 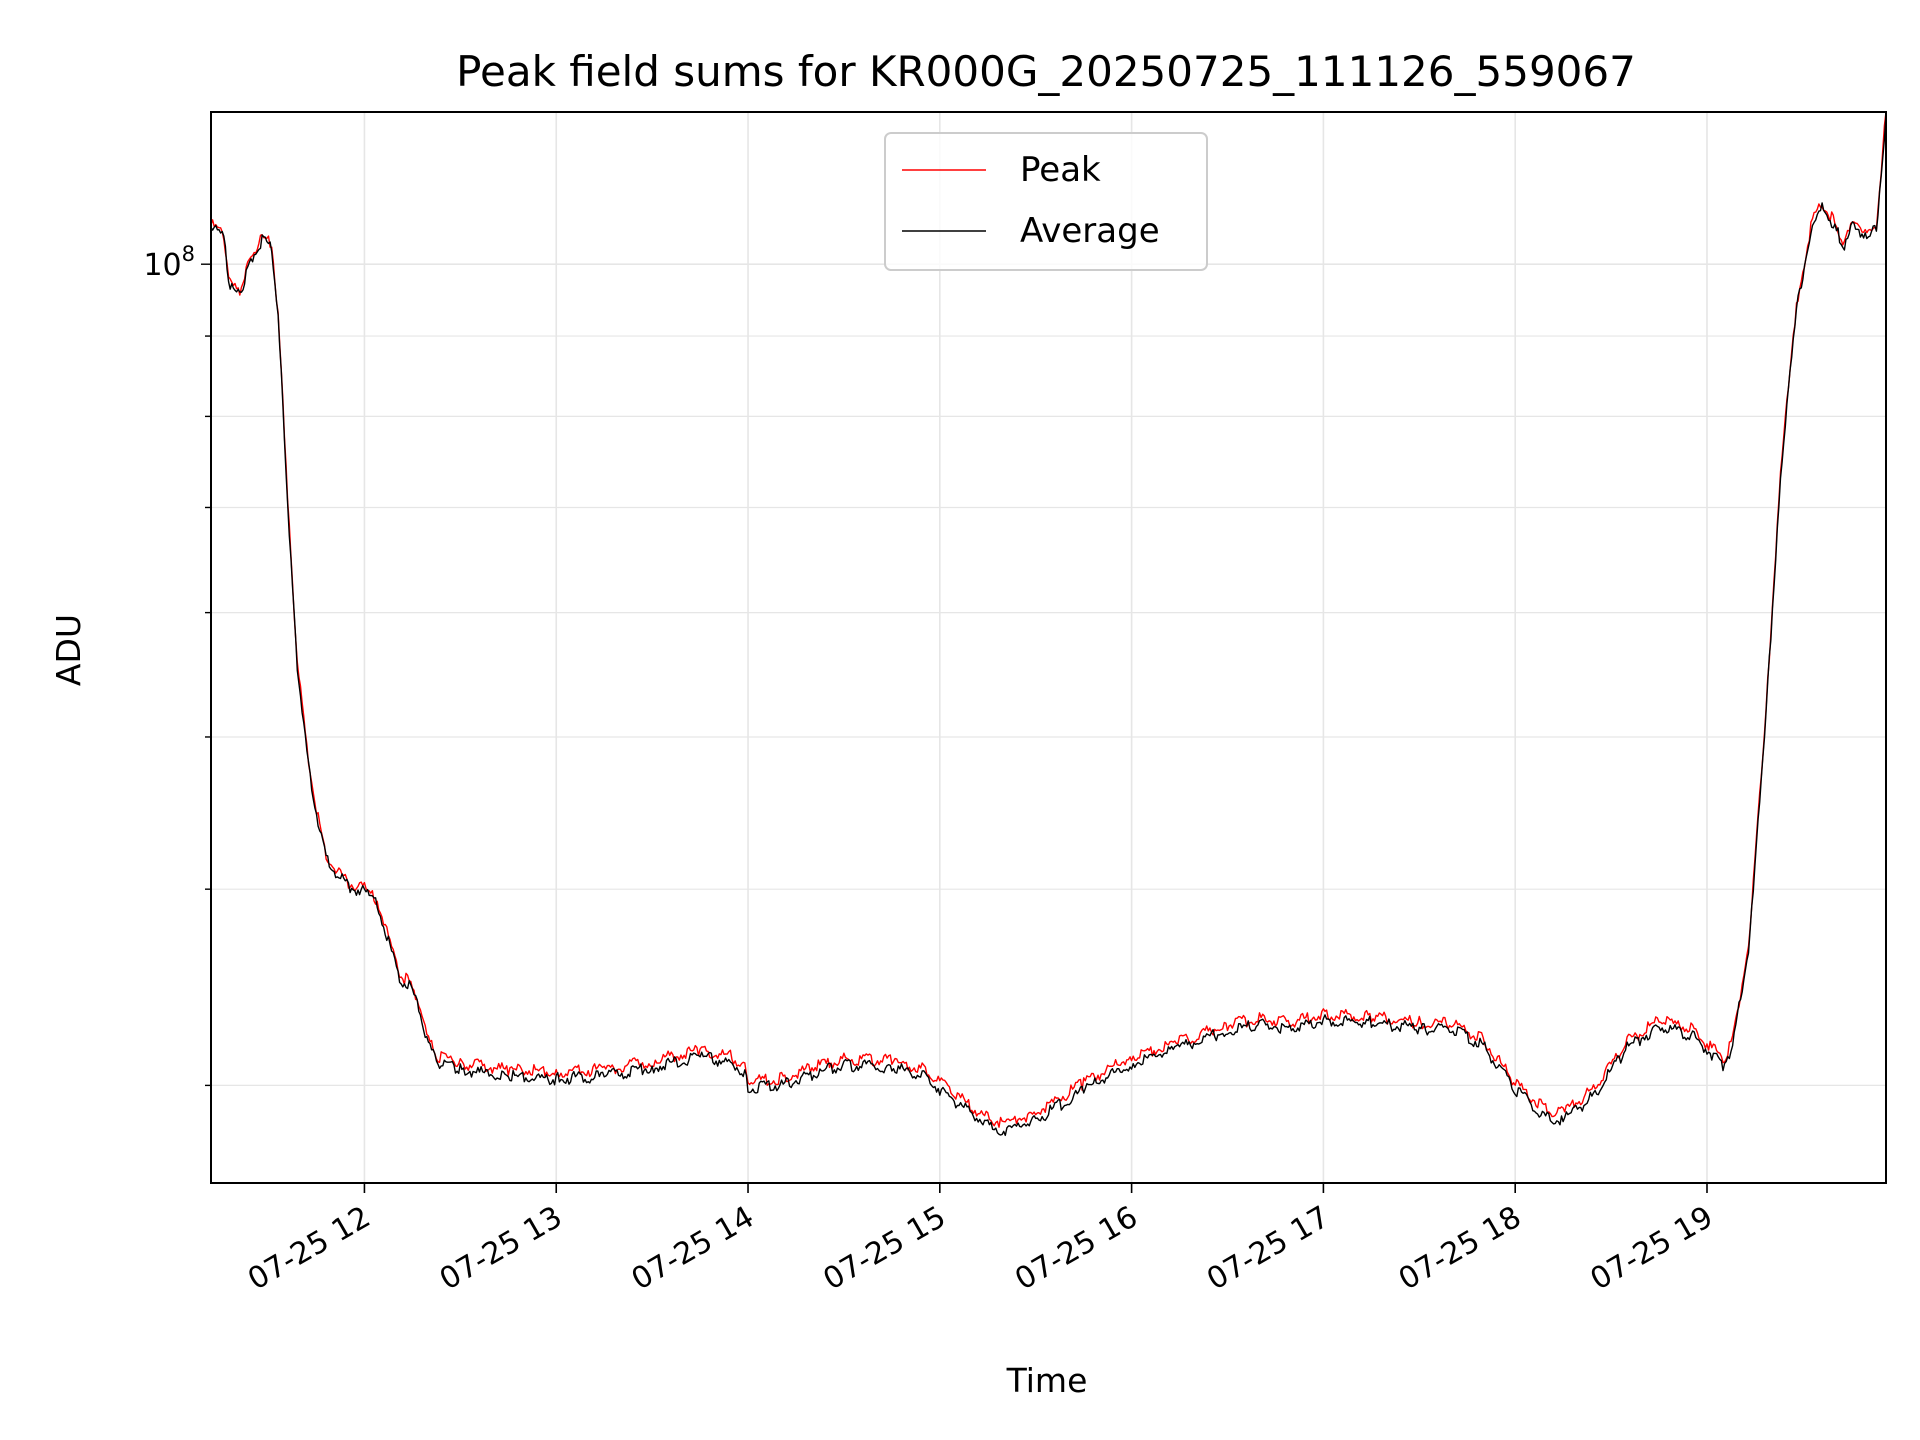 I want to click on x-axis-label: Time, so click(x=1047, y=1380).